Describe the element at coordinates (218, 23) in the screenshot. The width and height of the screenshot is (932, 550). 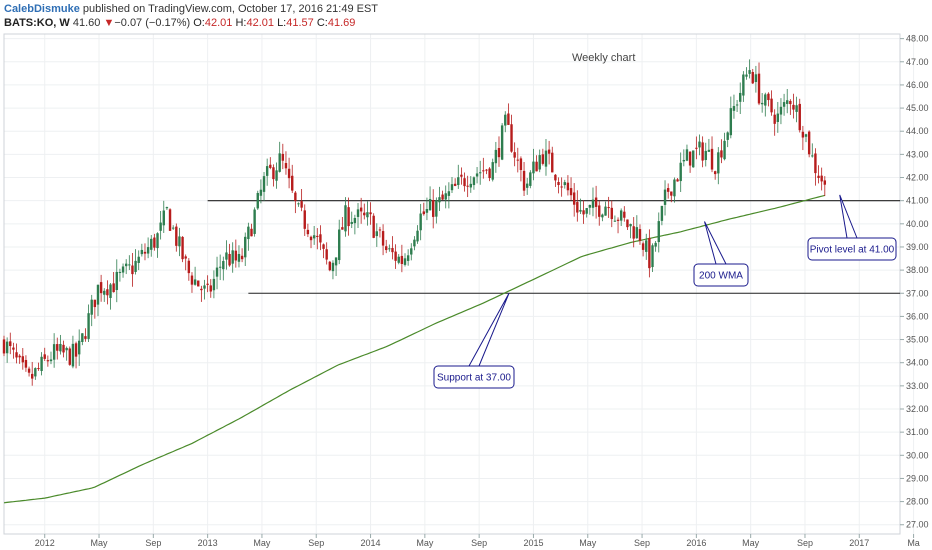
I see `open-value: 42.01` at that location.